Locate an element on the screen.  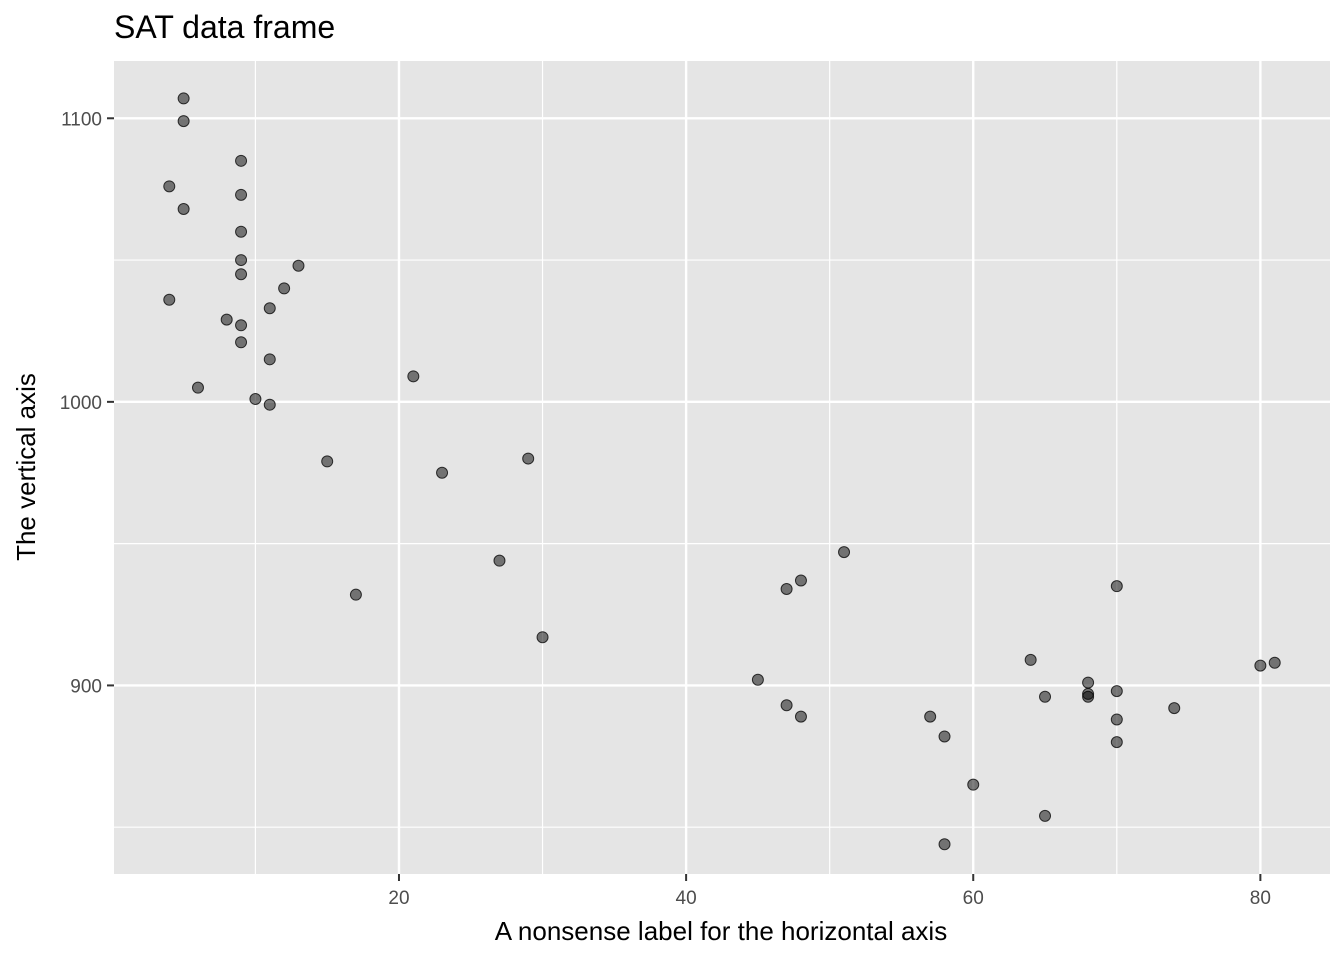
y-tick-label: 1000 is located at coordinates (81, 403).